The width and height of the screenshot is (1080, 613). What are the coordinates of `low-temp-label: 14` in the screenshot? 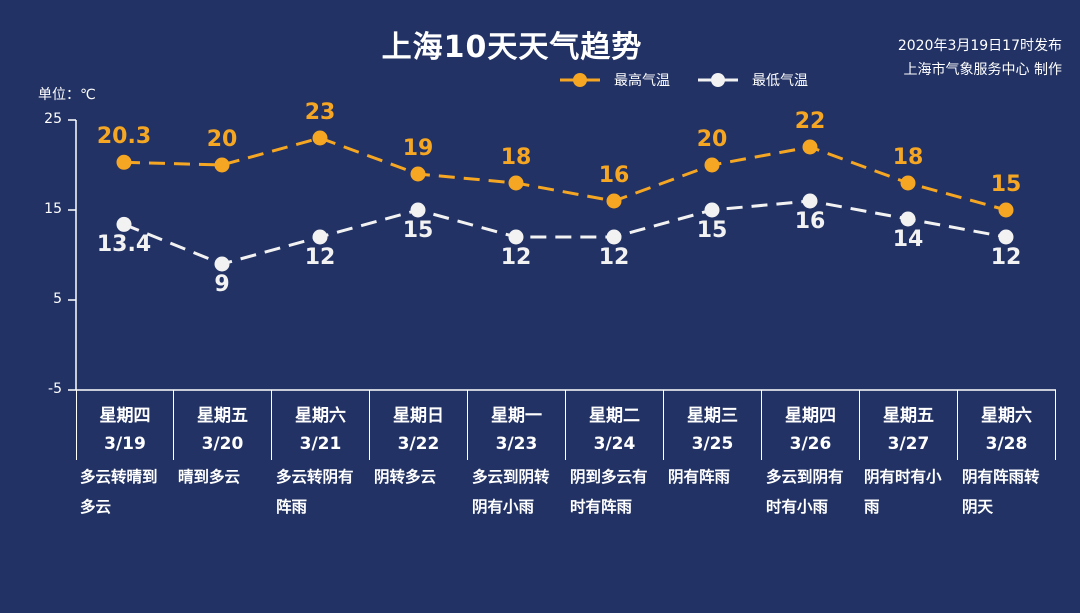 It's located at (908, 239).